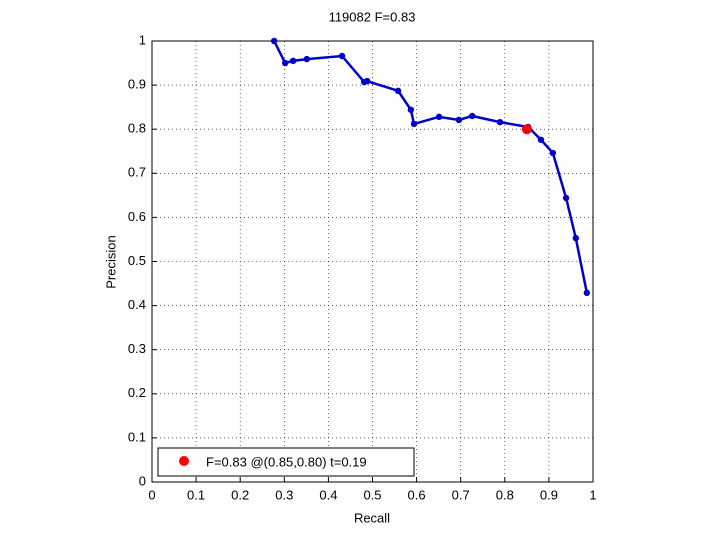 The width and height of the screenshot is (720, 540). What do you see at coordinates (328, 494) in the screenshot?
I see `x-tick-label: 0.4` at bounding box center [328, 494].